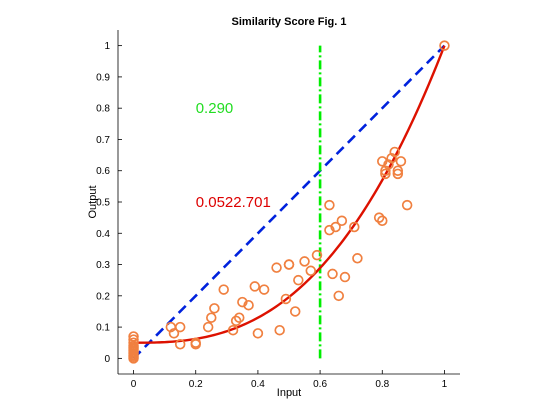 Image resolution: width=560 pixels, height=420 pixels. Describe the element at coordinates (93, 201) in the screenshot. I see `y-axis-label: Output` at that location.